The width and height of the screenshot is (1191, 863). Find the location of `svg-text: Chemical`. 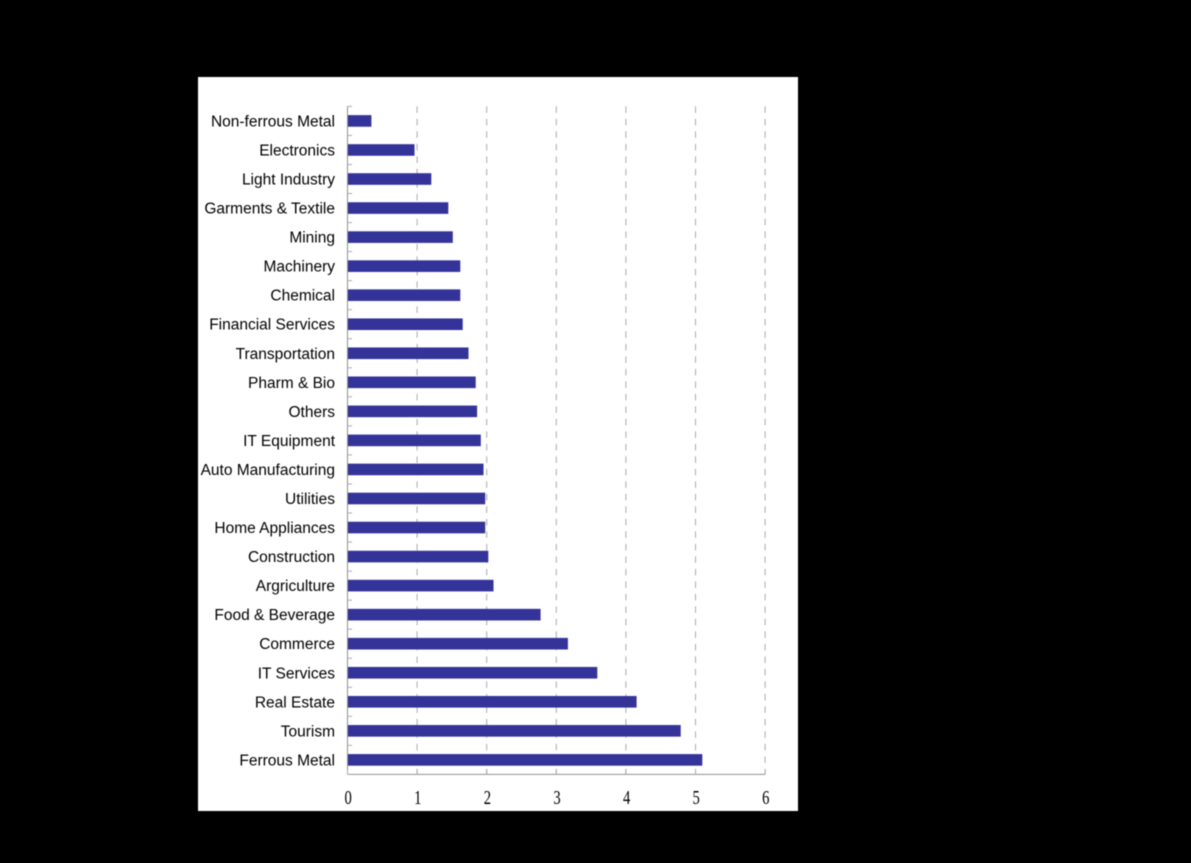

svg-text: Chemical is located at coordinates (302, 296).